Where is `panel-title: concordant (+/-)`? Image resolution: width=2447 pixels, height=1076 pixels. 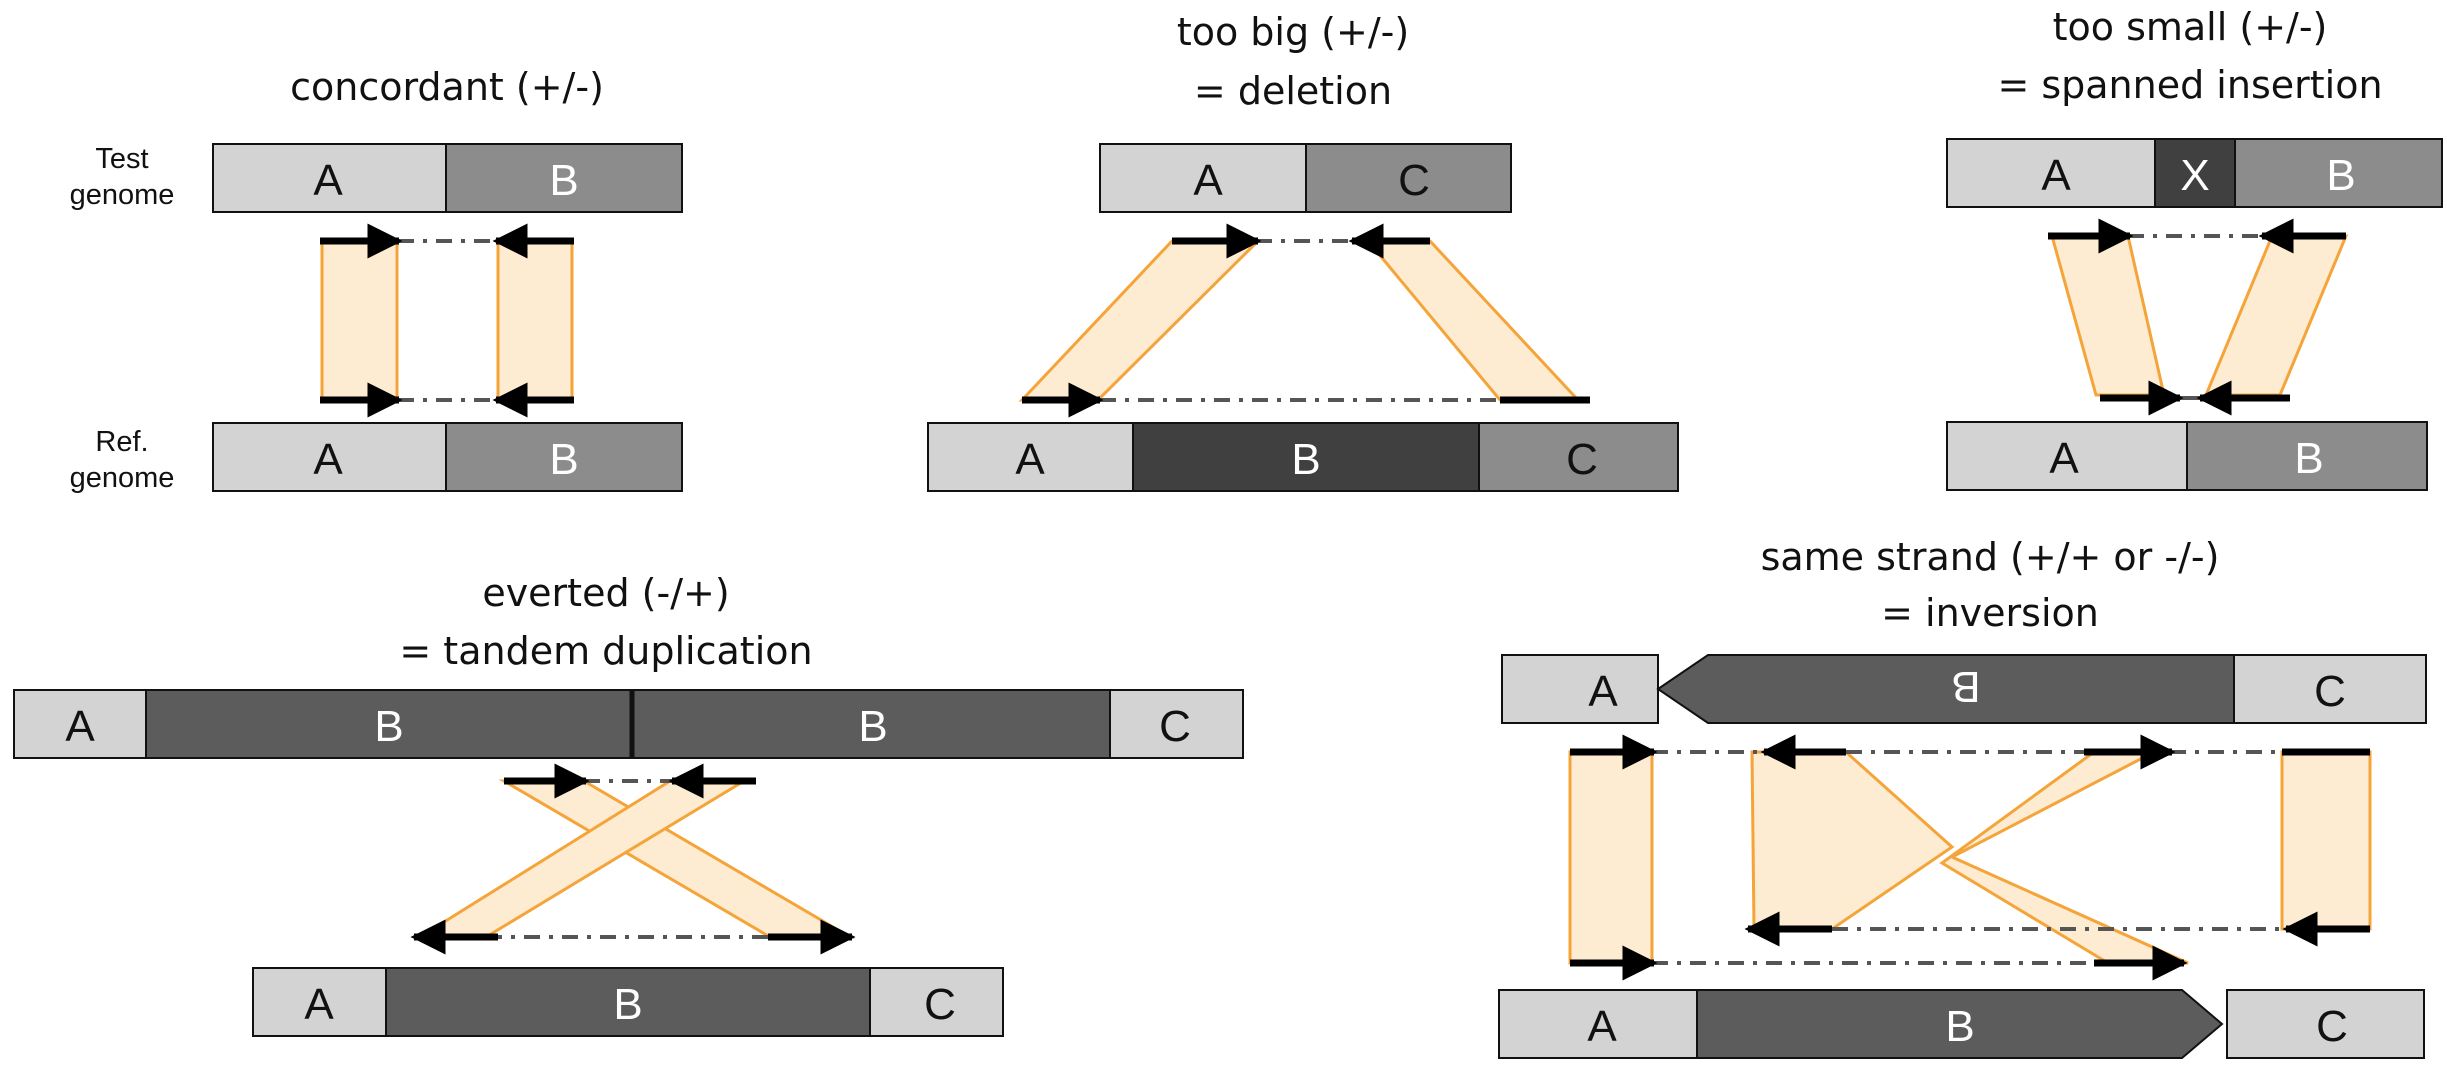 panel-title: concordant (+/-) is located at coordinates (447, 87).